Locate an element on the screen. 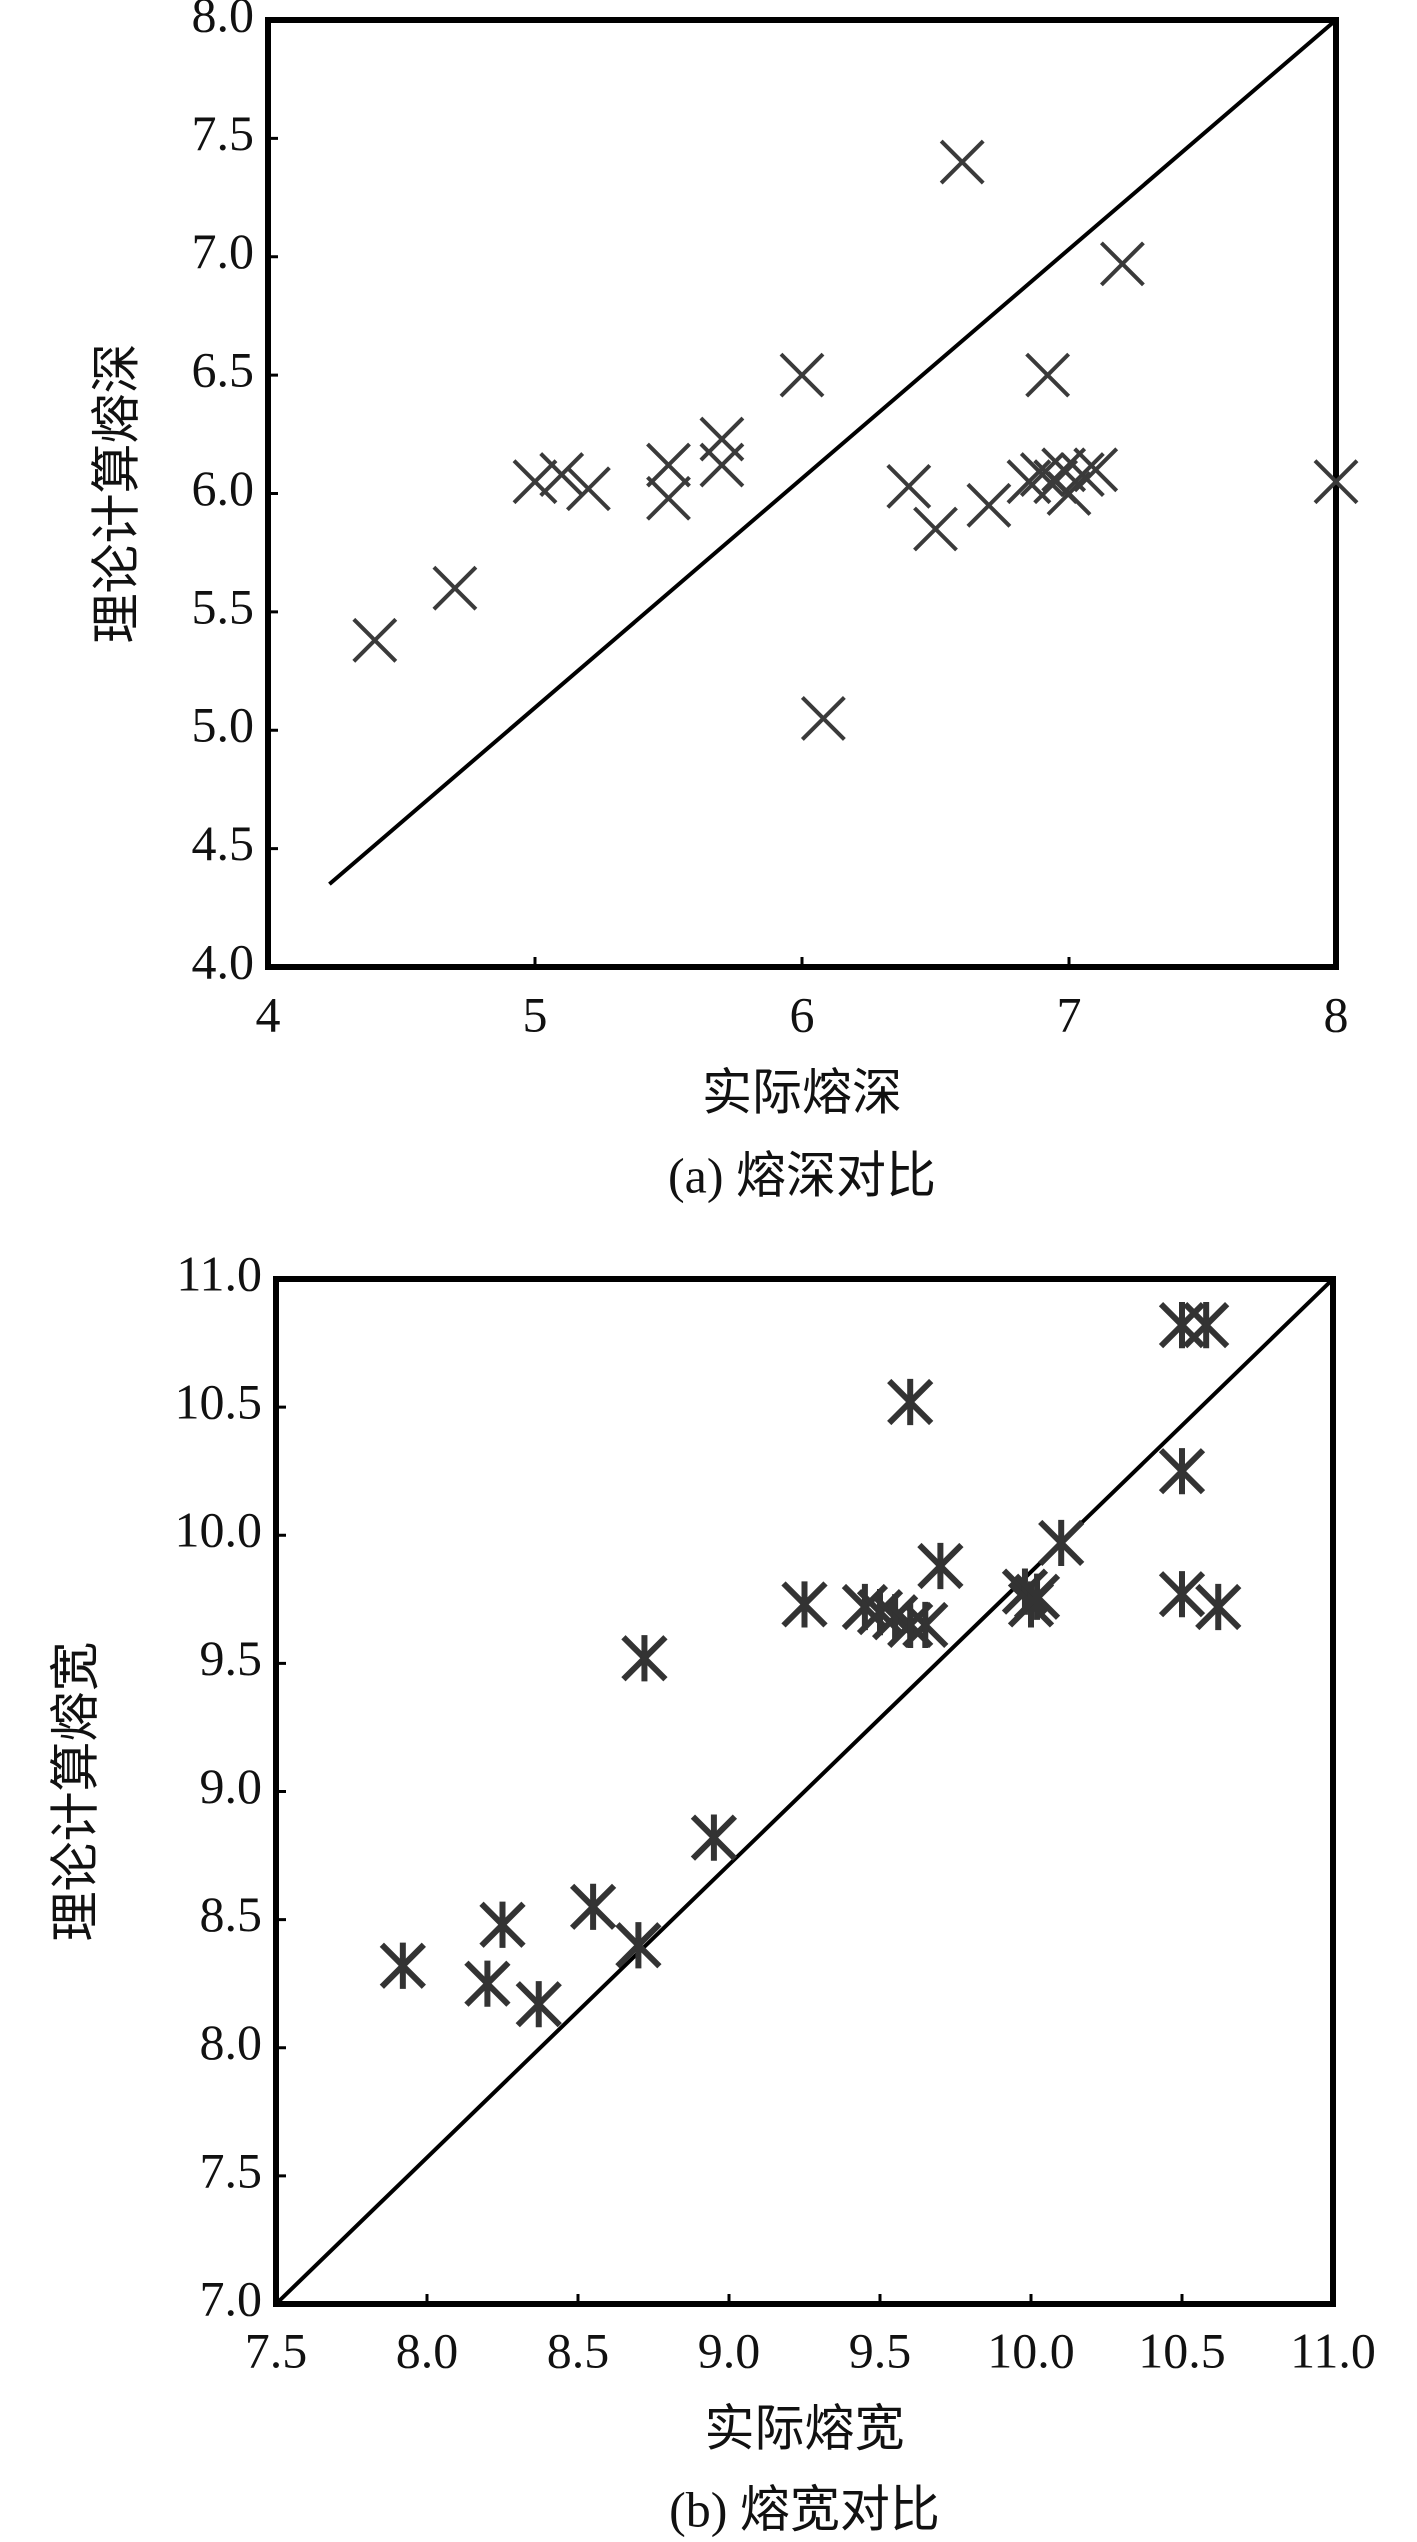 Image resolution: width=1417 pixels, height=2542 pixels. y-tick-label: 6.0 is located at coordinates (223, 488).